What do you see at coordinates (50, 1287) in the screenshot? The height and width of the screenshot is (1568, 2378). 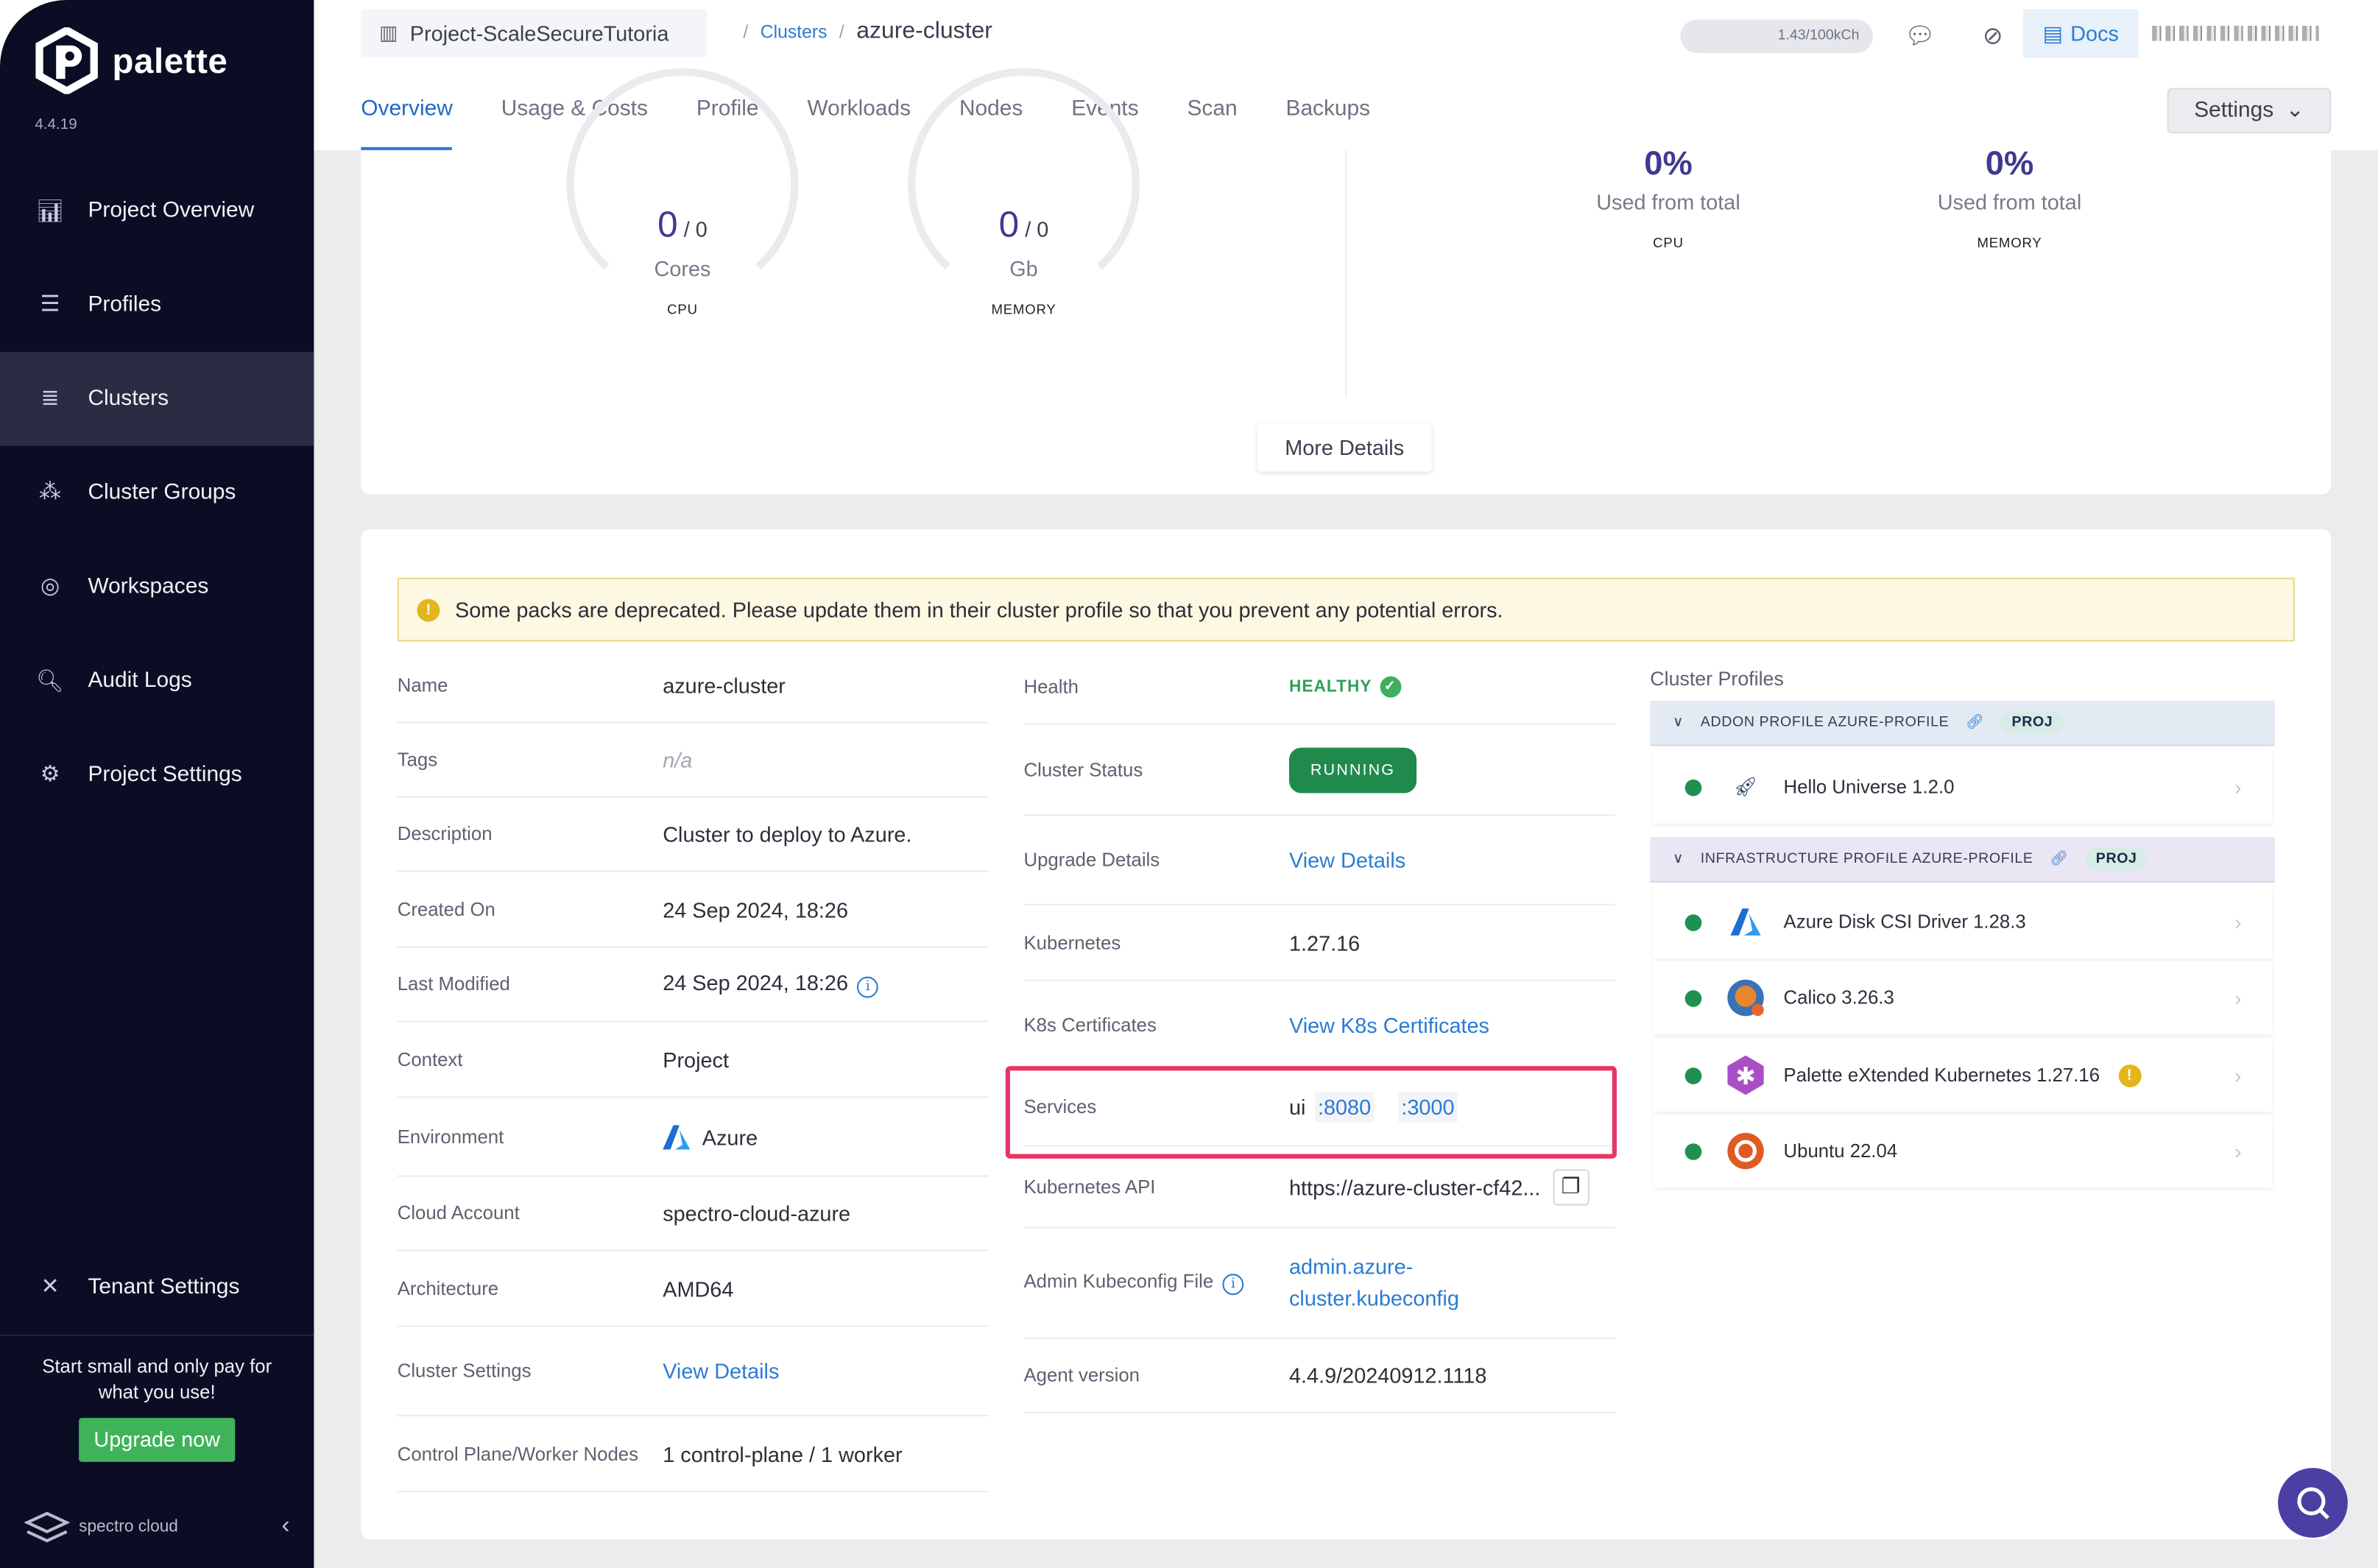 I see `tools-icon: ✕` at bounding box center [50, 1287].